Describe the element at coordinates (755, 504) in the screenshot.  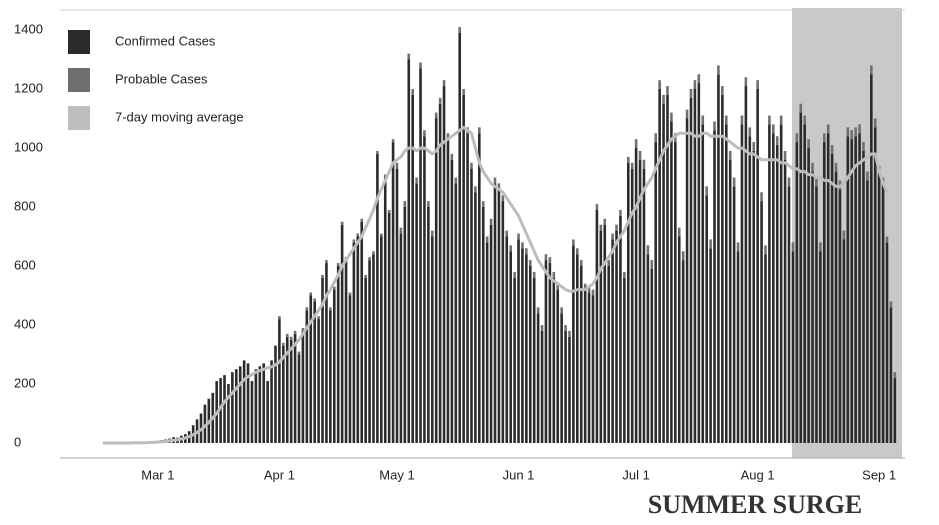
I see `annotation: SUMMER SURGE` at that location.